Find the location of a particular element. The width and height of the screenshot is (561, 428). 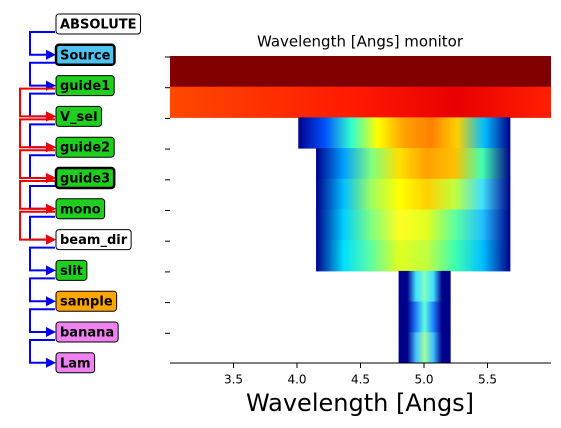

component-node: guide2 is located at coordinates (85, 147).